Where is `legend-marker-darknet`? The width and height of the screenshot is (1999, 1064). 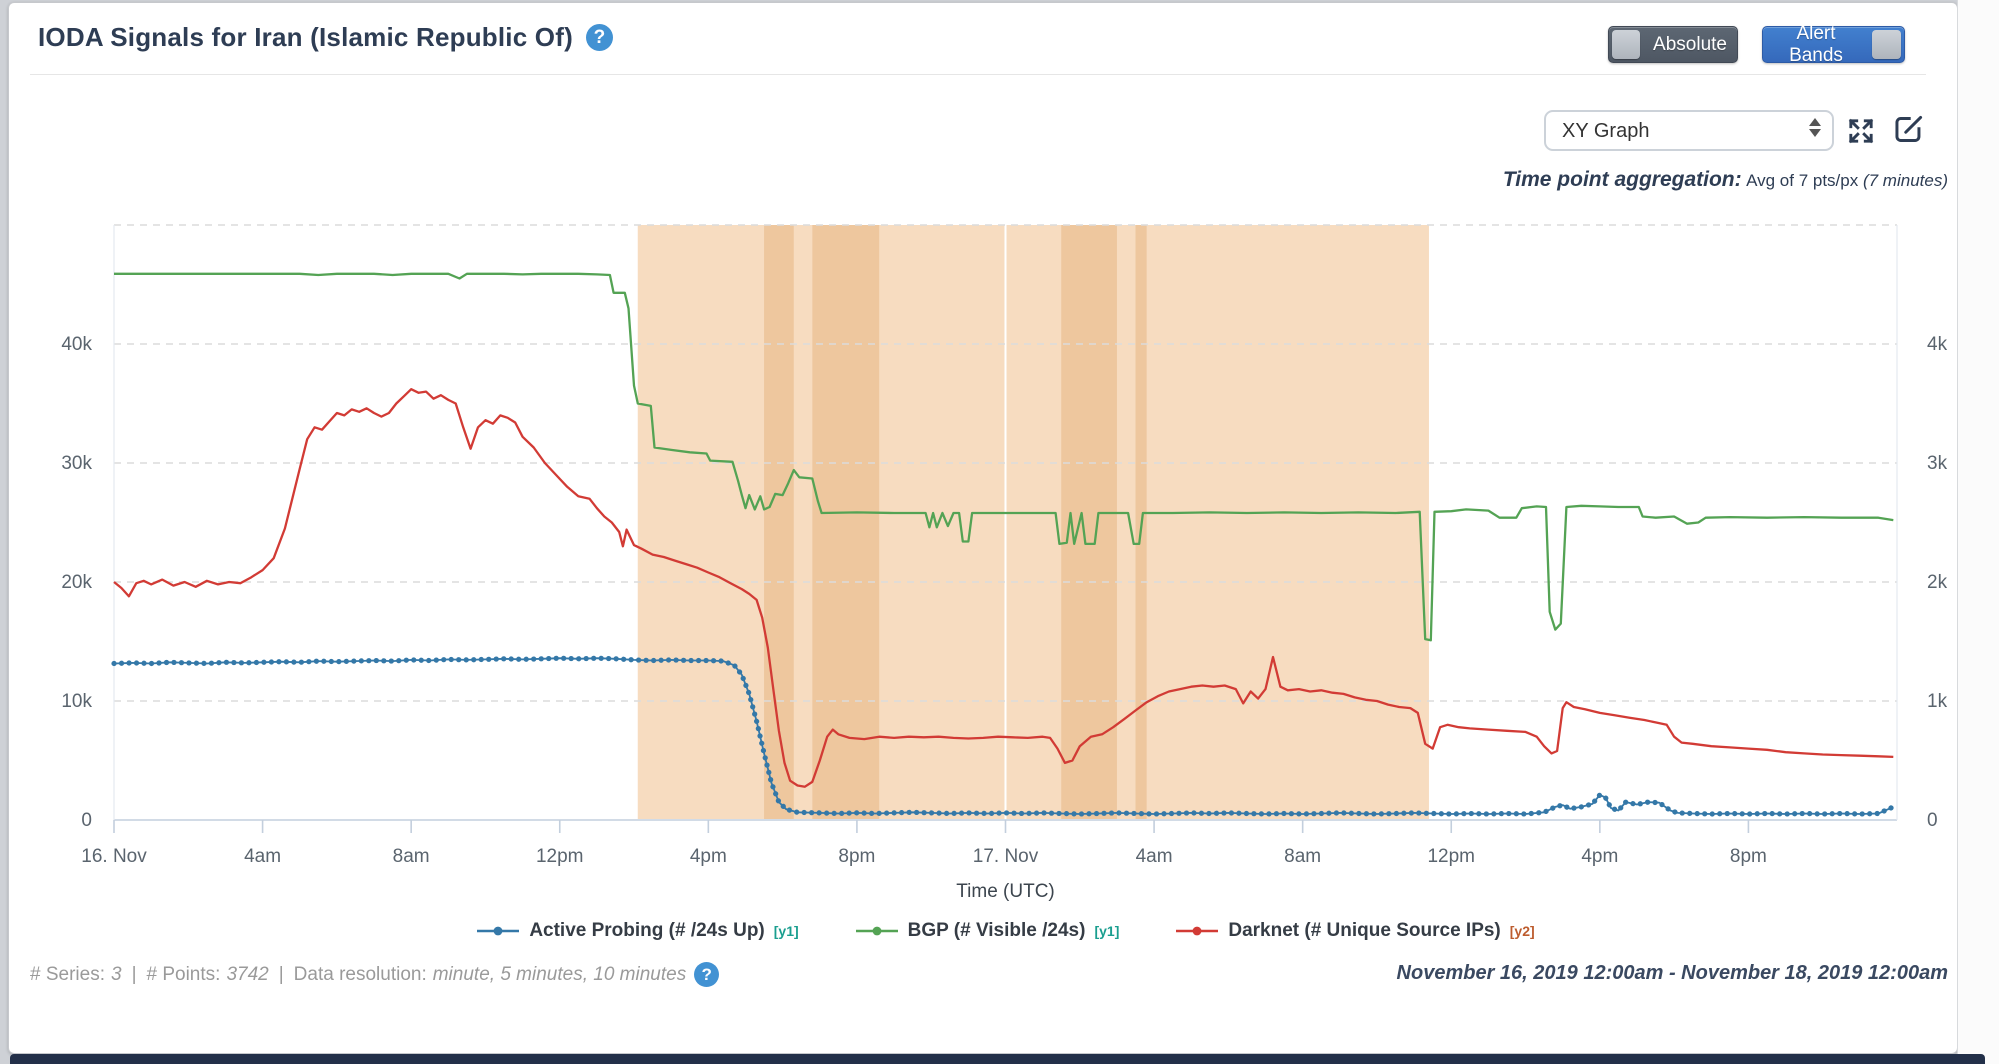 legend-marker-darknet is located at coordinates (1197, 931).